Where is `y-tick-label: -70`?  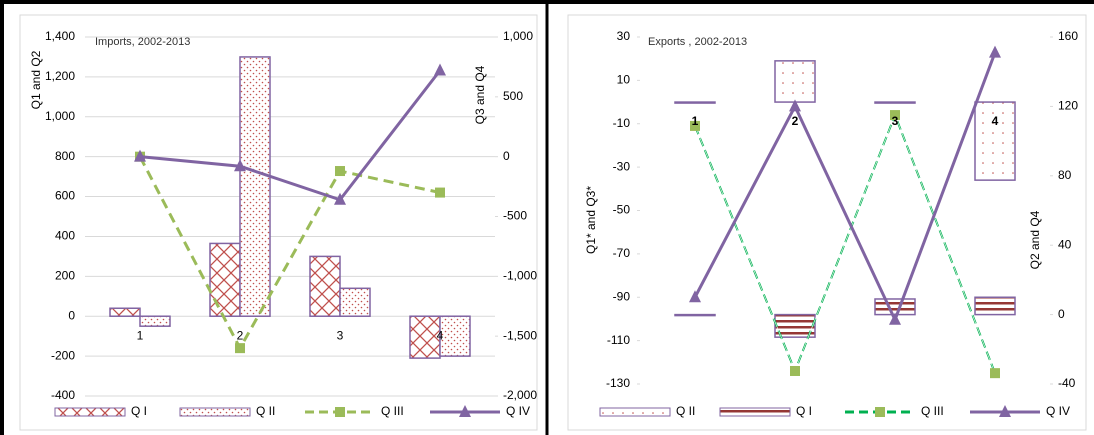
y-tick-label: -70 is located at coordinates (622, 253).